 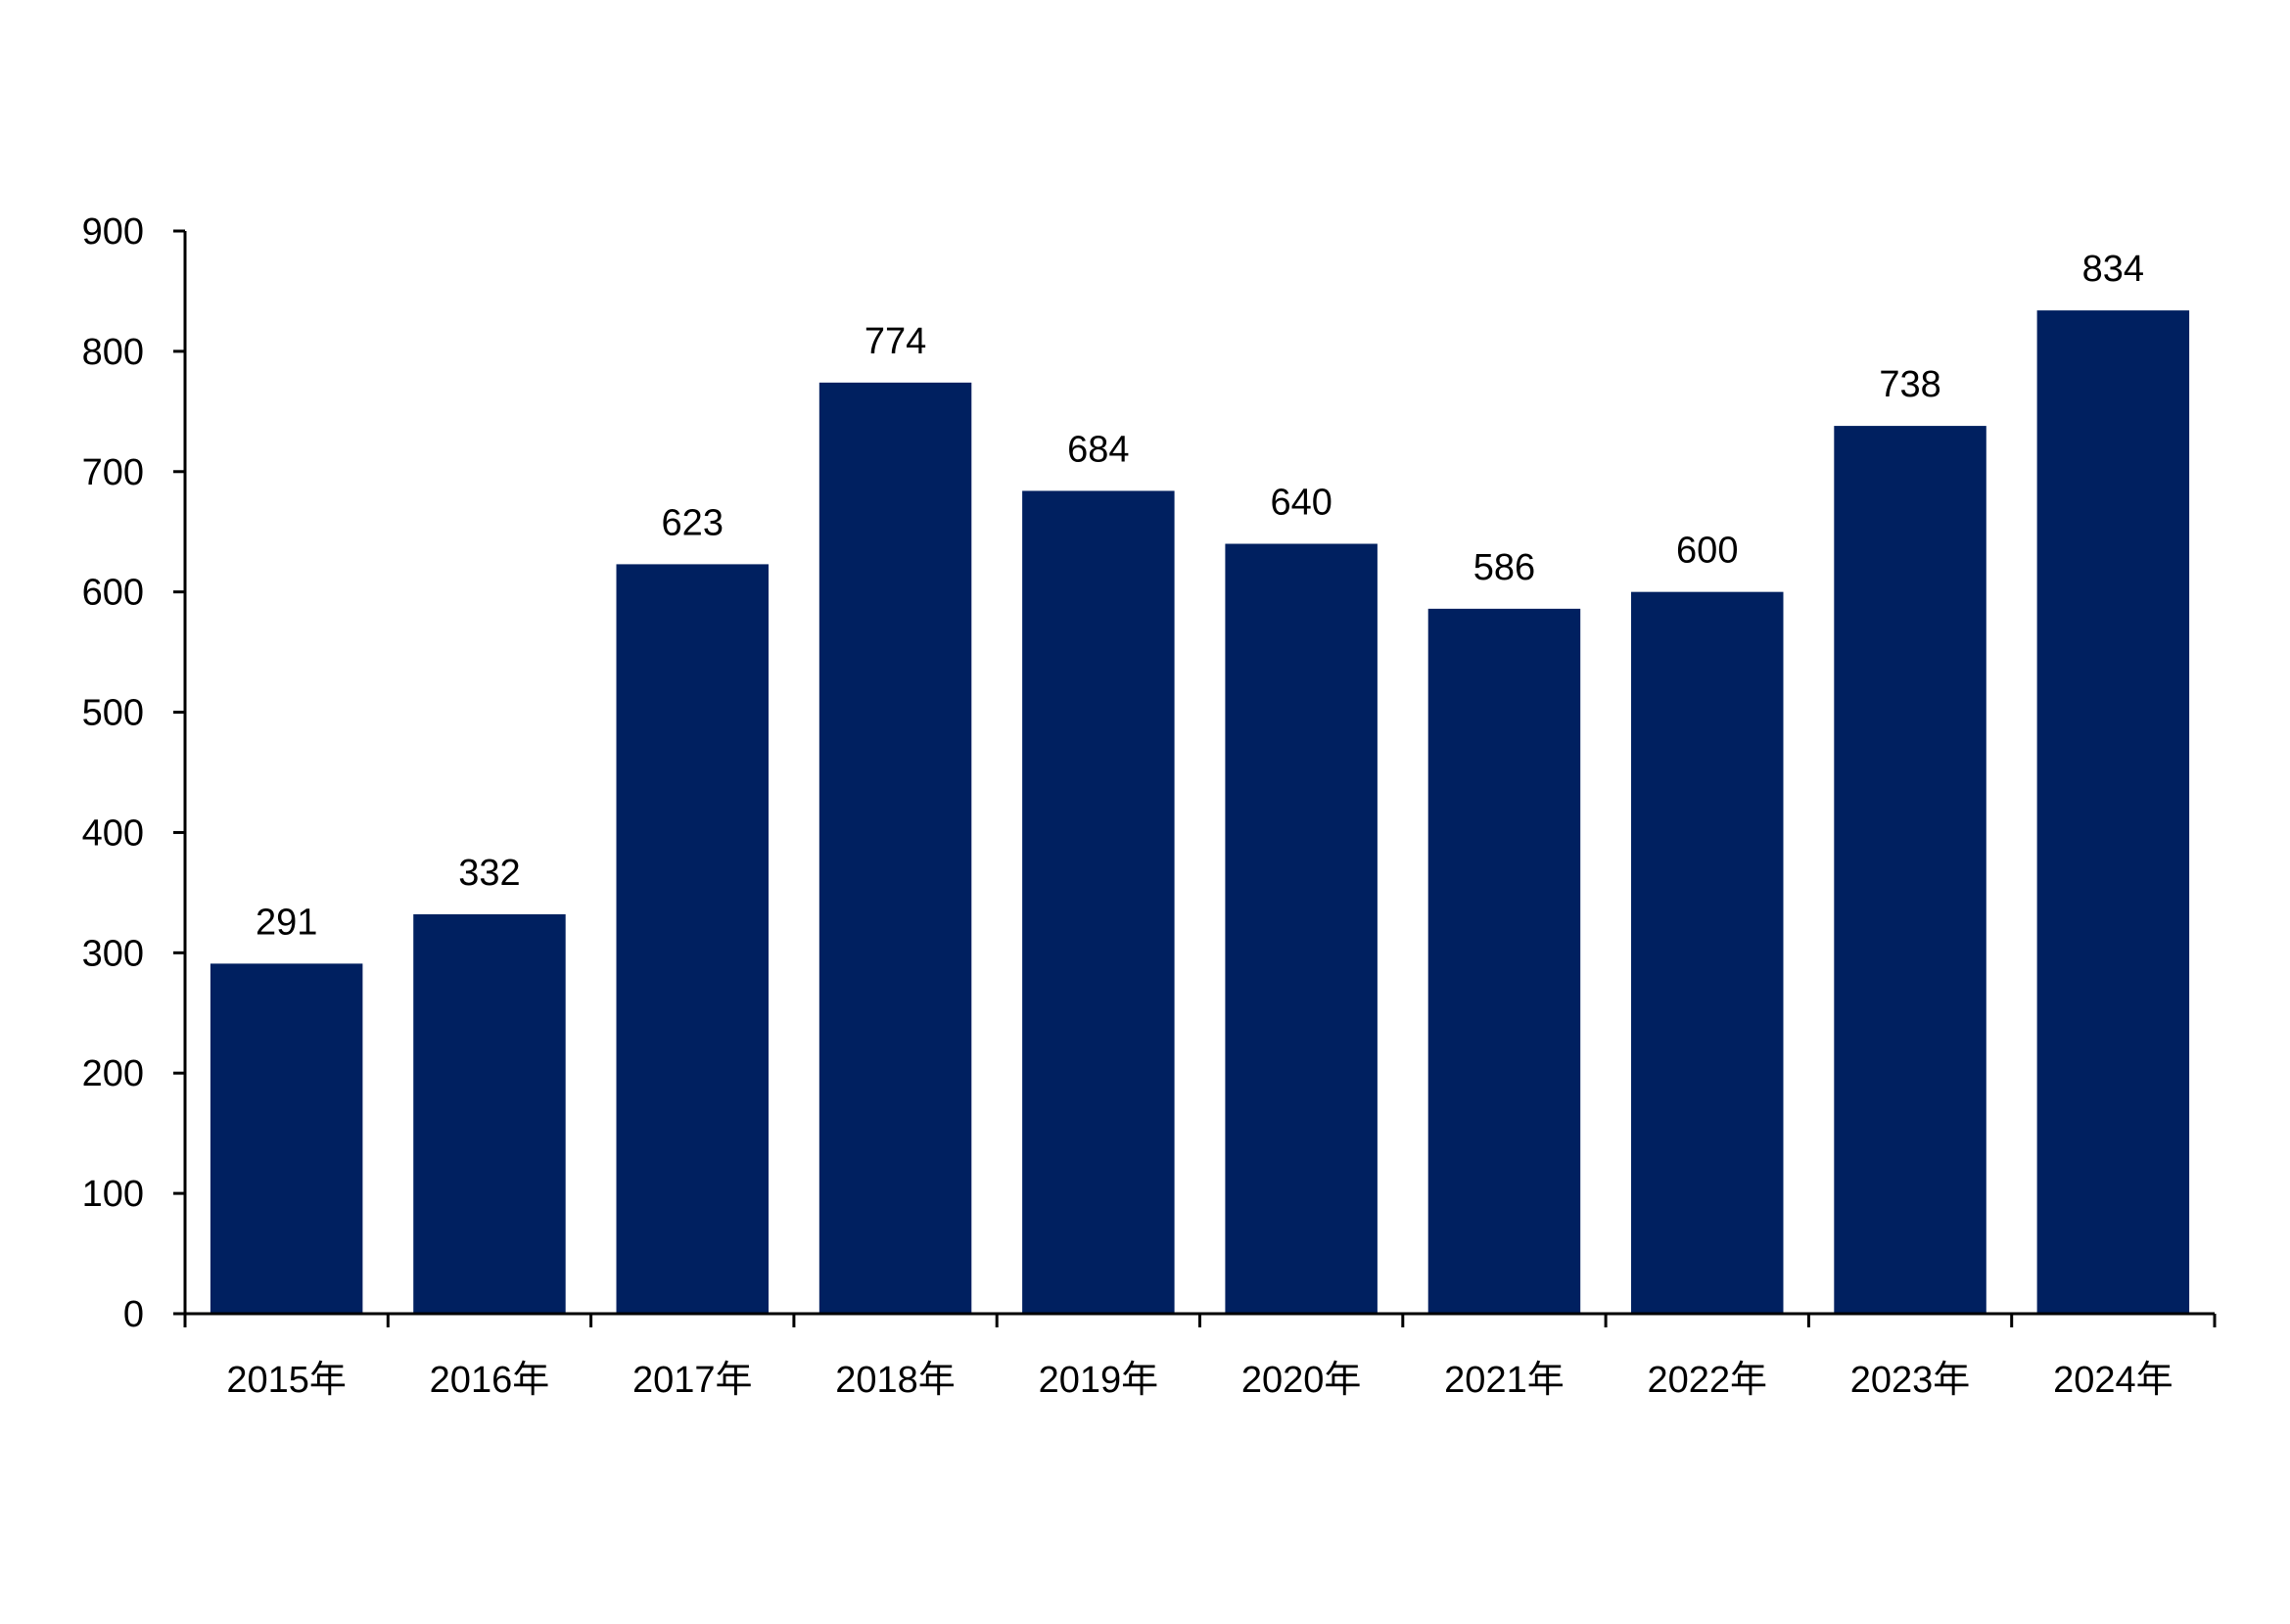 I want to click on y-tick-label-900: 900, so click(x=113, y=232).